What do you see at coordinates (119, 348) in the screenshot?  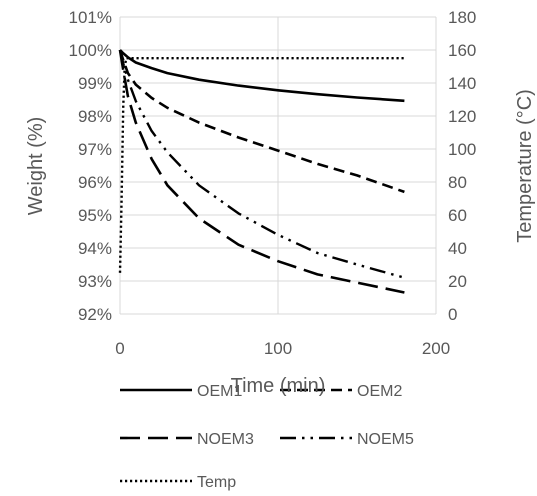 I see `x-tick-label: 0` at bounding box center [119, 348].